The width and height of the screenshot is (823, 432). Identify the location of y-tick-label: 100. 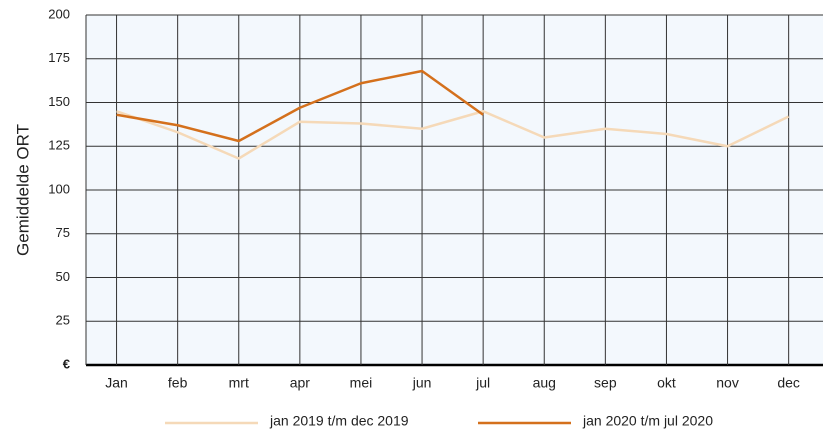
(59, 188).